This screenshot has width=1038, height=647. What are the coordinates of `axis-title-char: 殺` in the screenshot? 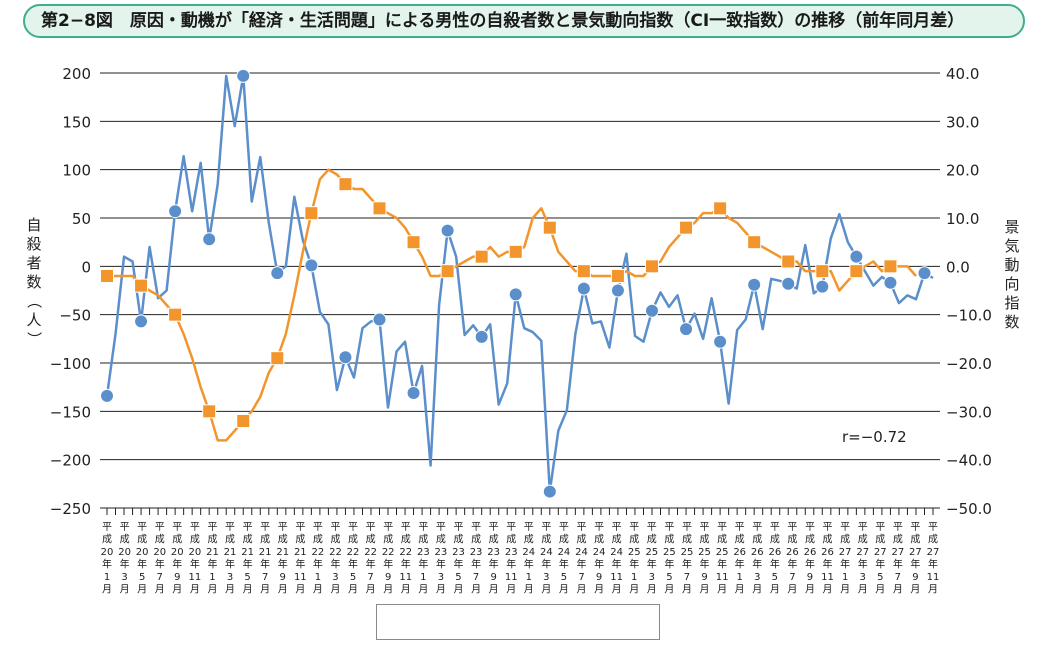 It's located at (33, 244).